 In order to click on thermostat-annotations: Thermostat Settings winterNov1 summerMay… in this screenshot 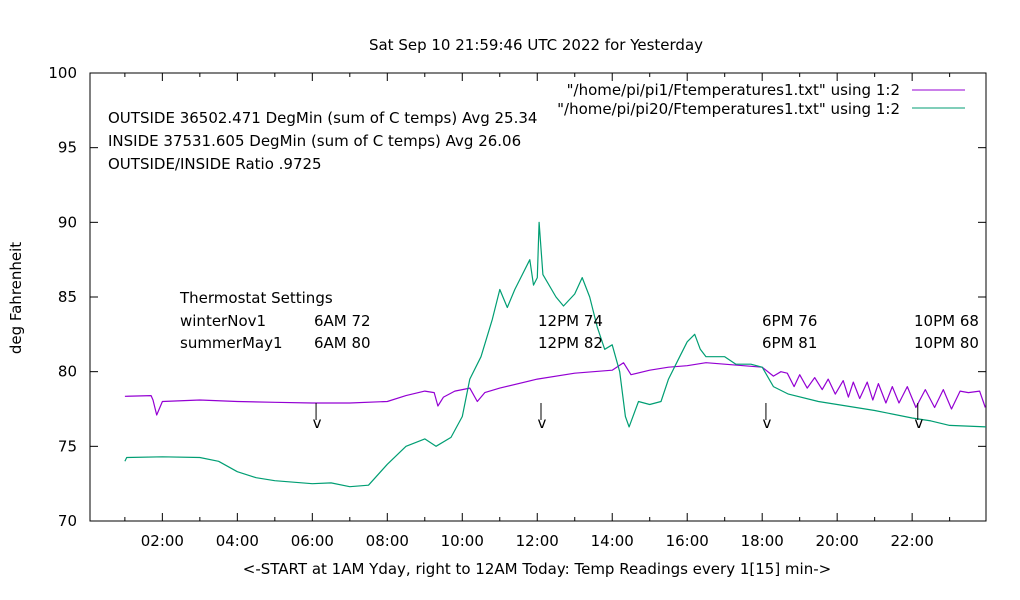, I will do `click(579, 320)`.